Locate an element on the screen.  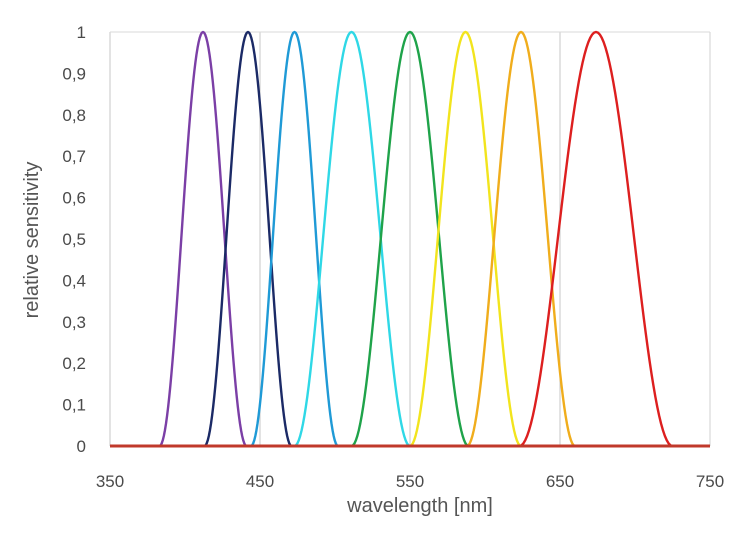
y-tick-labels: 0 0,1 0,2 0,3 0,4 0,5 0,6 0,7 0,8 0,9 1 is located at coordinates (74, 239).